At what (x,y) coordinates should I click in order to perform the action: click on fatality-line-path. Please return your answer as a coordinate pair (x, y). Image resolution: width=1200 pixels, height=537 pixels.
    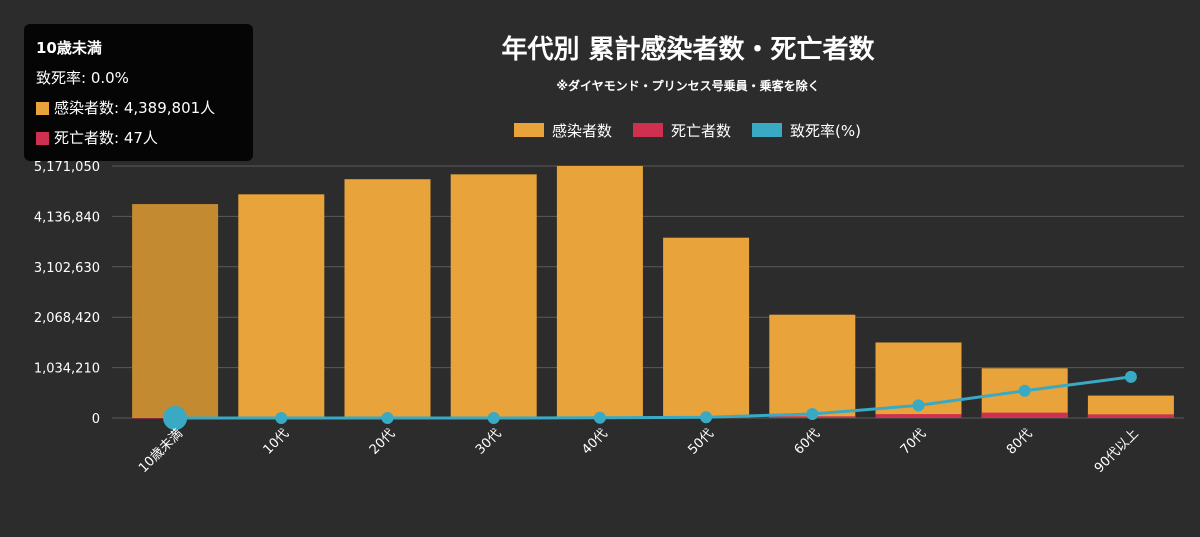
    Looking at the image, I should click on (653, 397).